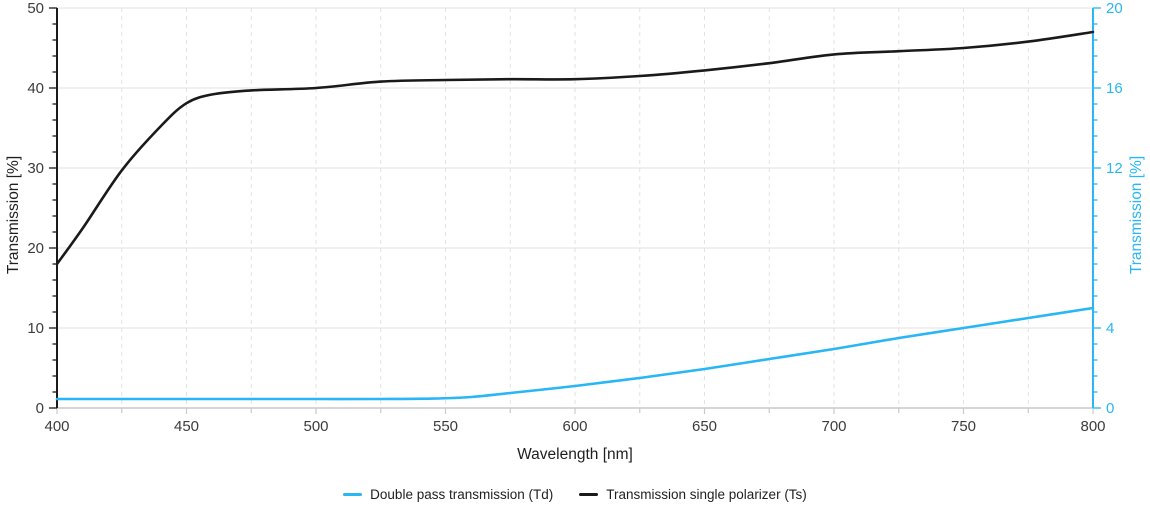 Image resolution: width=1150 pixels, height=511 pixels. I want to click on legend-swatch-double-pass, so click(353, 494).